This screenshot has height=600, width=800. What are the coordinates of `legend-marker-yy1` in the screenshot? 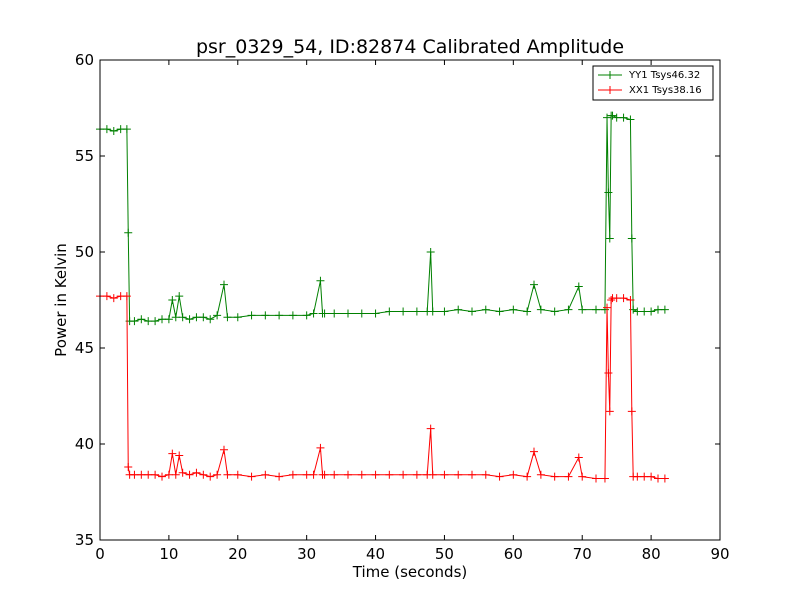 It's located at (610, 75).